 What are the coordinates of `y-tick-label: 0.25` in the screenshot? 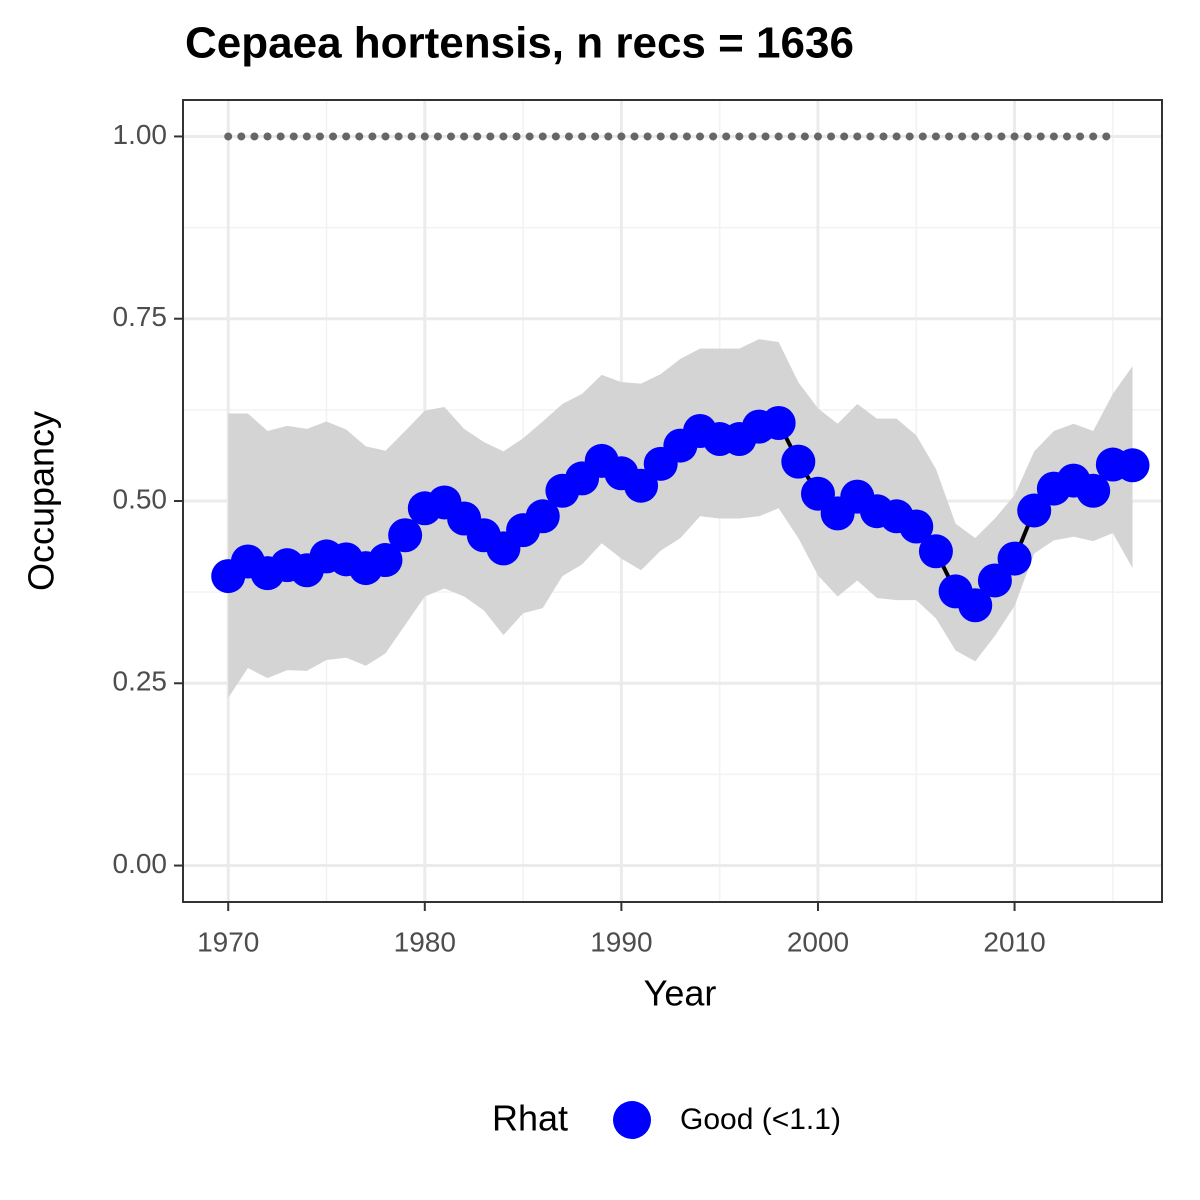 It's located at (140, 681).